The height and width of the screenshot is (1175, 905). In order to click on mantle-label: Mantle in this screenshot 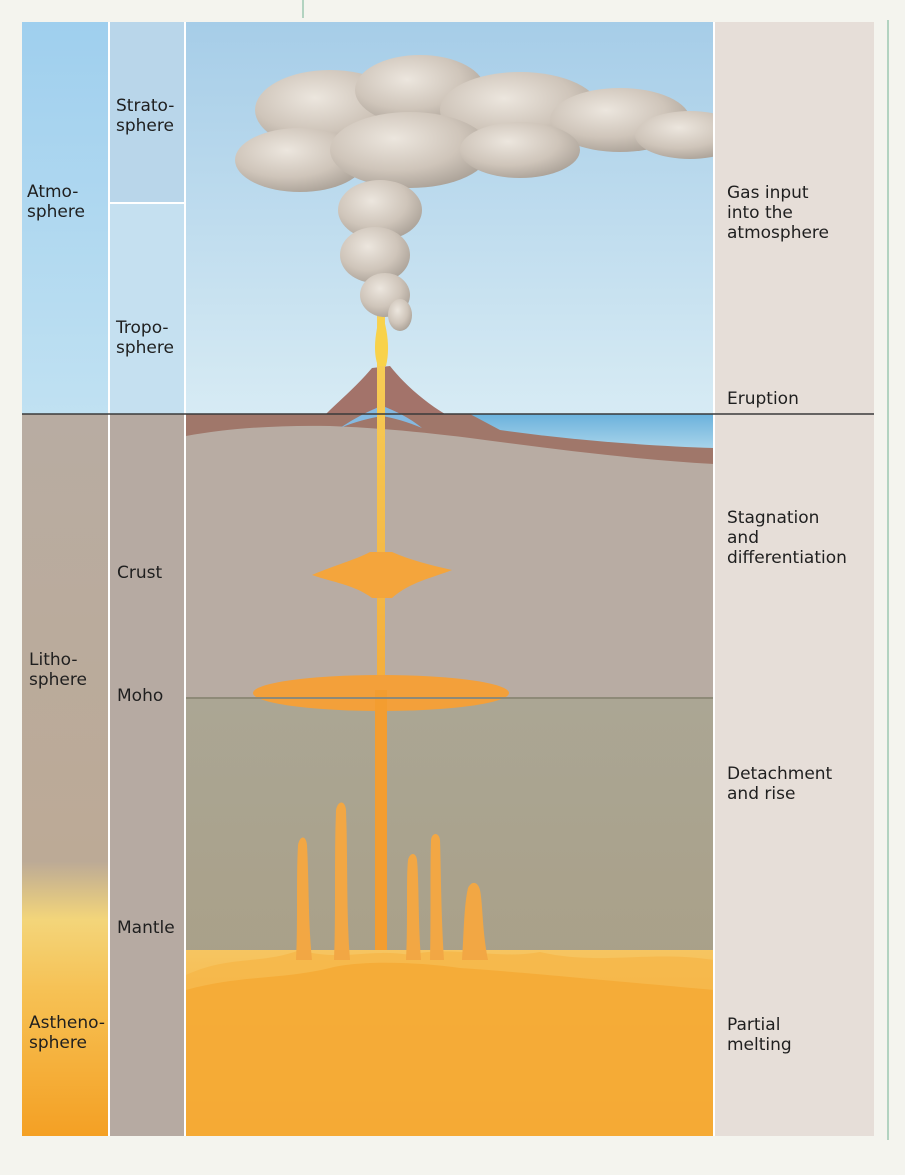, I will do `click(146, 928)`.